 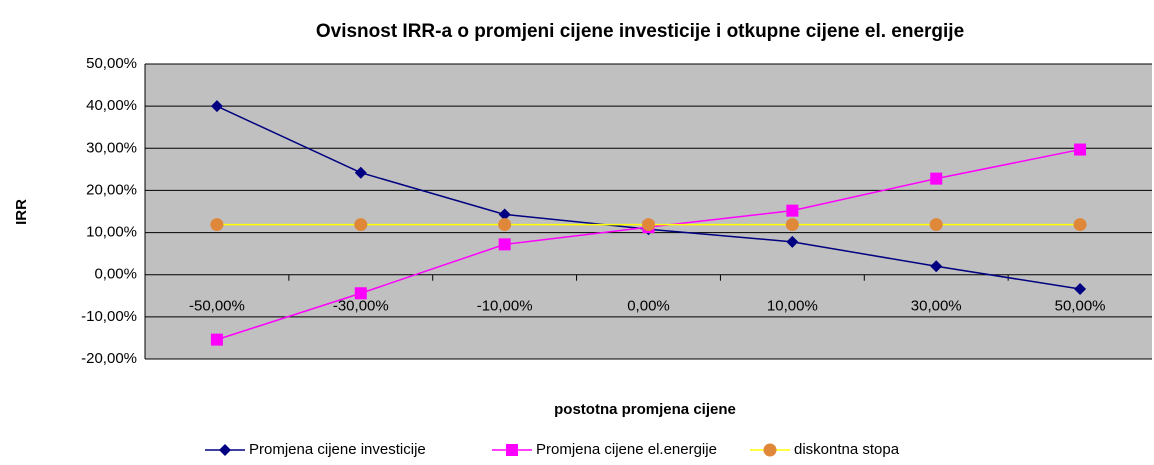 What do you see at coordinates (21, 212) in the screenshot?
I see `y-axis-label: IRR` at bounding box center [21, 212].